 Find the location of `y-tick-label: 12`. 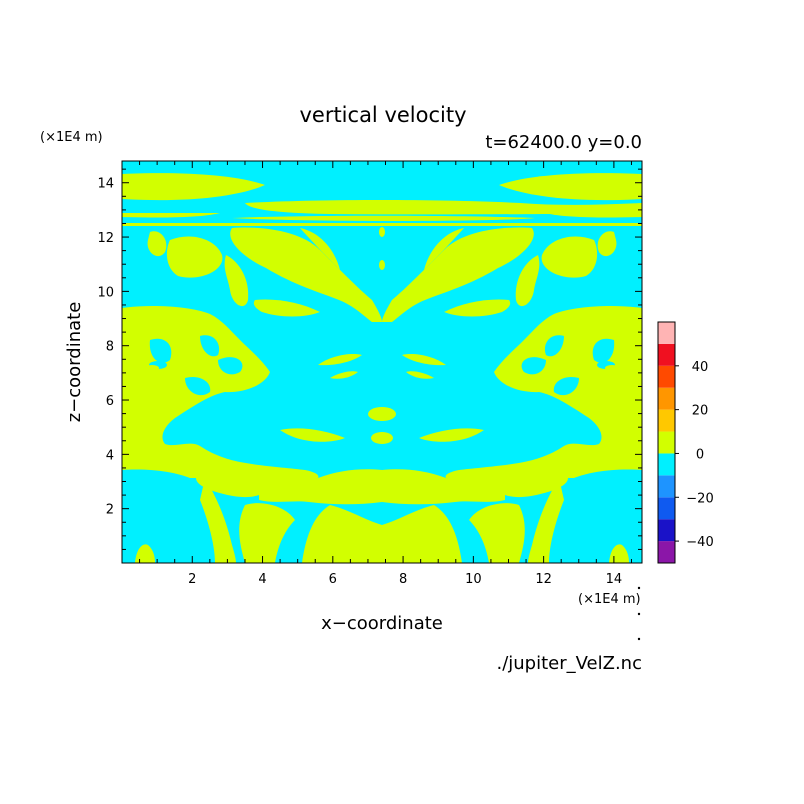

y-tick-label: 12 is located at coordinates (105, 238).